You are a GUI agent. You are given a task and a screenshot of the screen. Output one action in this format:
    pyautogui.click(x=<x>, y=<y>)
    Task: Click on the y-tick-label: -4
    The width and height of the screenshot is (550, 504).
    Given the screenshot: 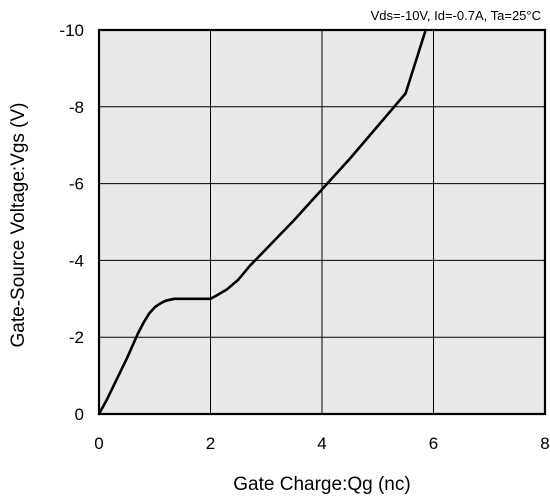 What is the action you would take?
    pyautogui.click(x=76, y=260)
    